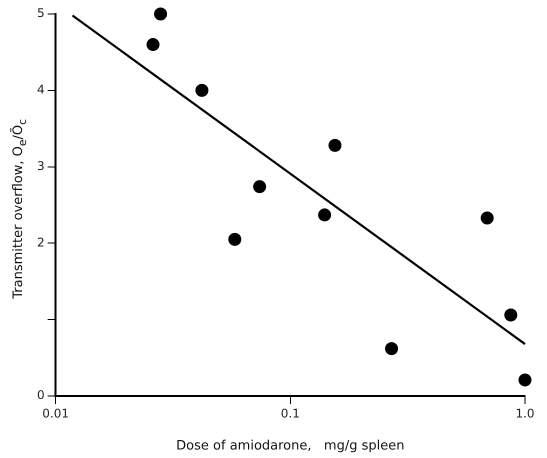  Describe the element at coordinates (525, 413) in the screenshot. I see `x-tick-label: 1.0` at that location.